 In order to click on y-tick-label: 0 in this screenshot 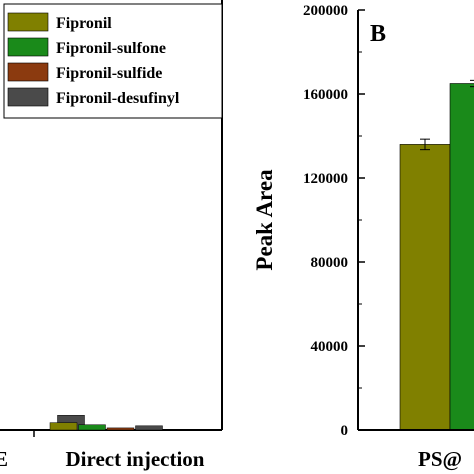, I will do `click(345, 431)`.